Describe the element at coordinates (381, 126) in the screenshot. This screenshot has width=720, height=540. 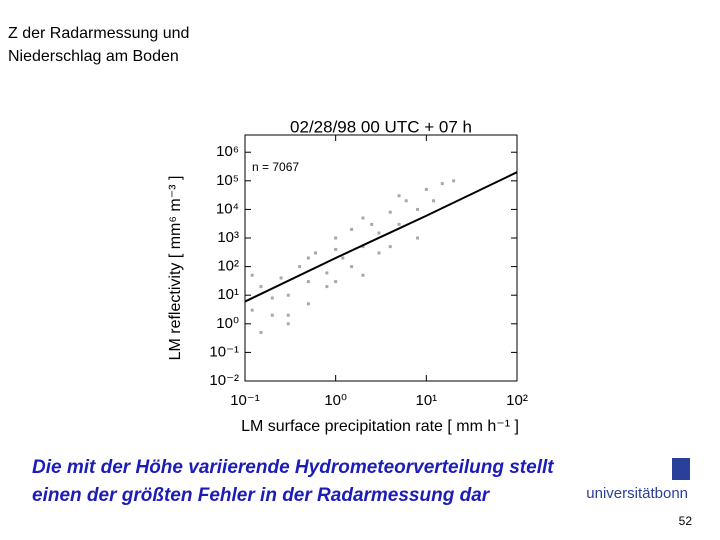
I see `chart-title: 02/28/98 00 UTC + 07 h` at that location.